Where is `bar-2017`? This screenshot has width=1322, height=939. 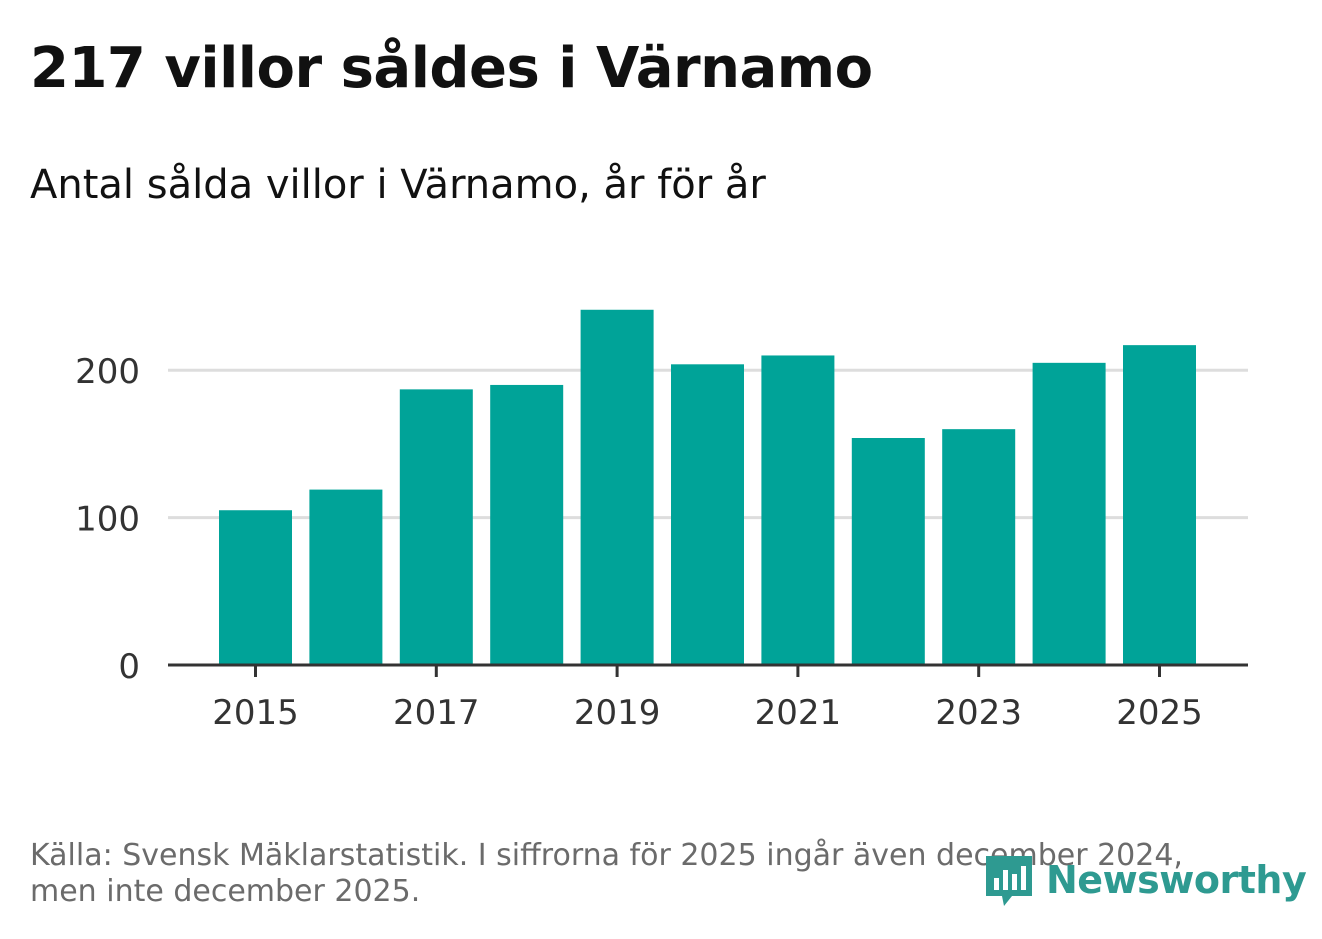 bar-2017 is located at coordinates (436, 527).